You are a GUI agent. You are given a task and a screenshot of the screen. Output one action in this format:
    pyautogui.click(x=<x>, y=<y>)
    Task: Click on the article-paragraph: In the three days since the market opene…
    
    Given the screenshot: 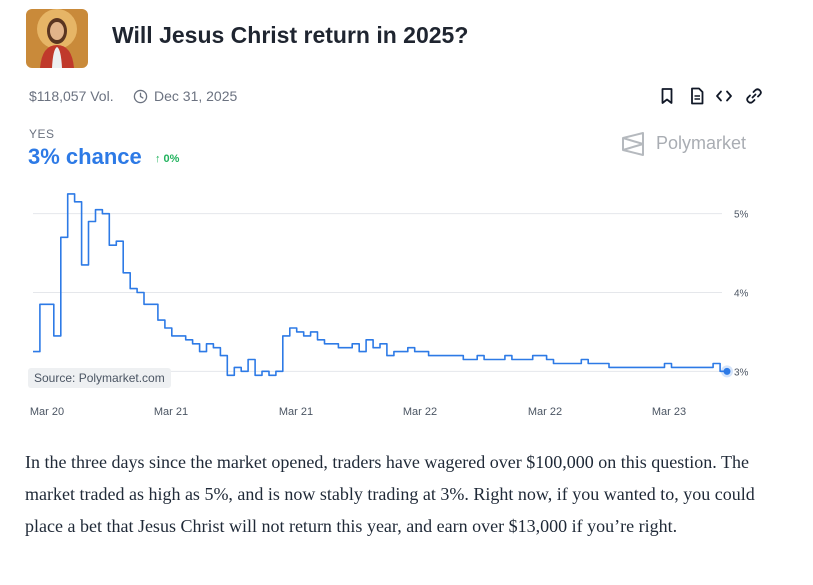 What is the action you would take?
    pyautogui.click(x=390, y=494)
    